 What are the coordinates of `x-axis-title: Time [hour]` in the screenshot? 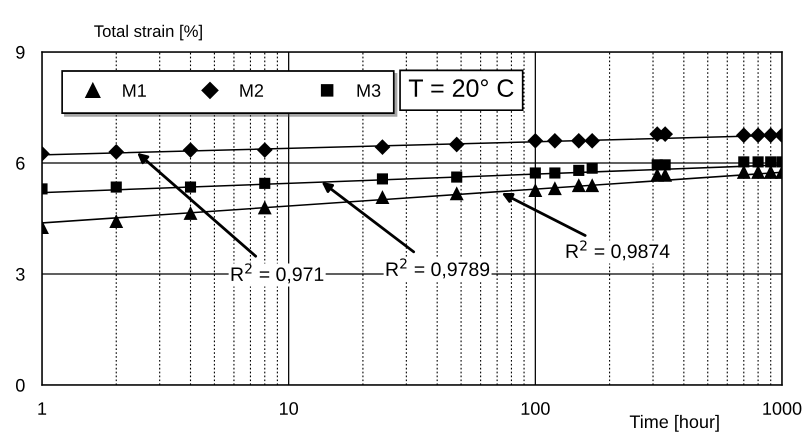 It's located at (674, 423).